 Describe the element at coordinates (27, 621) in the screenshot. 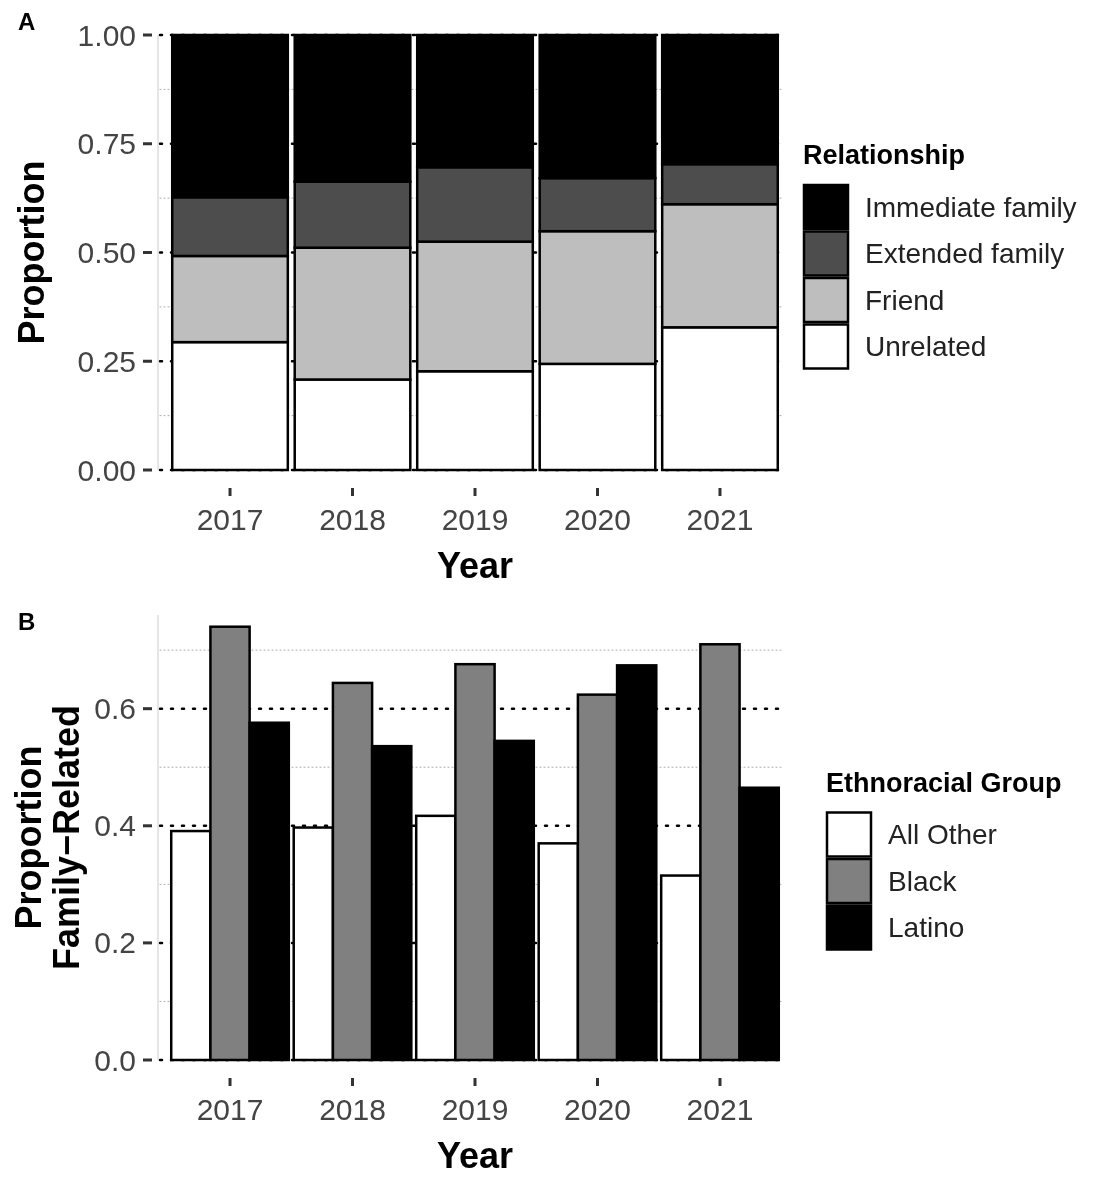

I see `text: B` at that location.